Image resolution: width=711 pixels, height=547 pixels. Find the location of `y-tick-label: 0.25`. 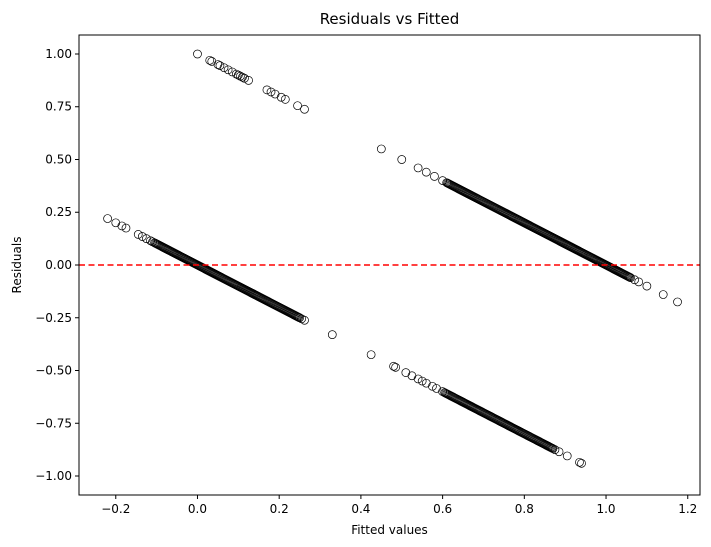

y-tick-label: 0.25 is located at coordinates (58, 212).